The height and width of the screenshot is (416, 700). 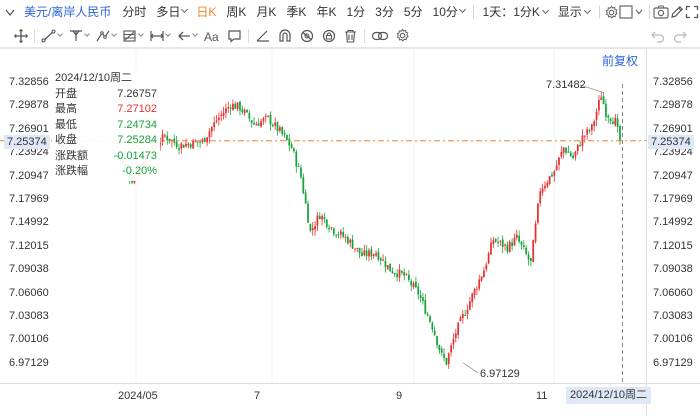 What do you see at coordinates (658, 36) in the screenshot?
I see `undo-icon` at bounding box center [658, 36].